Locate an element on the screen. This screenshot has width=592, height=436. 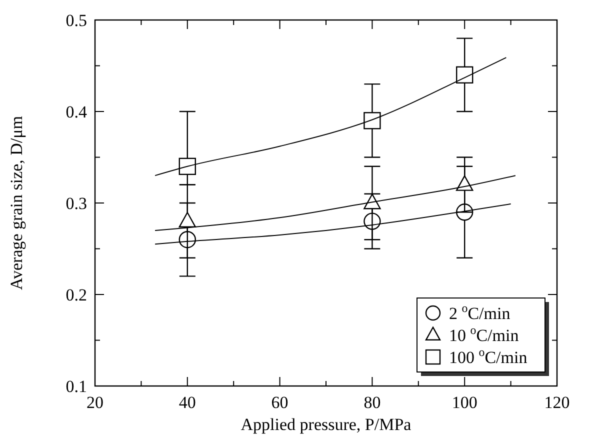
x-tick-label: 60 is located at coordinates (279, 402).